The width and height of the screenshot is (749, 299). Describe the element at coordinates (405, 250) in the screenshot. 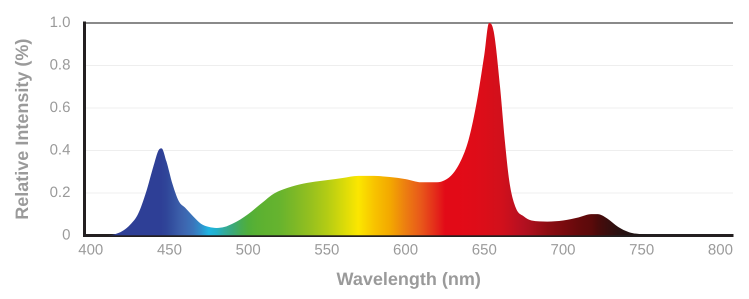

I see `x-tick-label: 600` at that location.